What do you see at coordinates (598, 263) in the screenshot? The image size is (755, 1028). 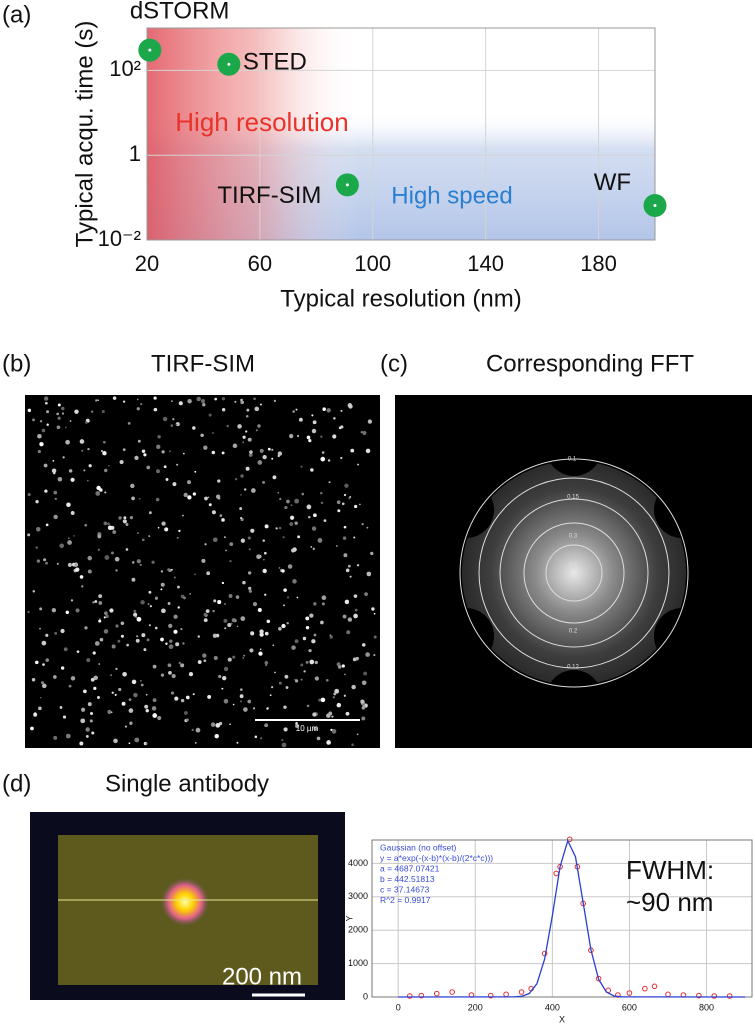 I see `x-tick-label: 180` at bounding box center [598, 263].